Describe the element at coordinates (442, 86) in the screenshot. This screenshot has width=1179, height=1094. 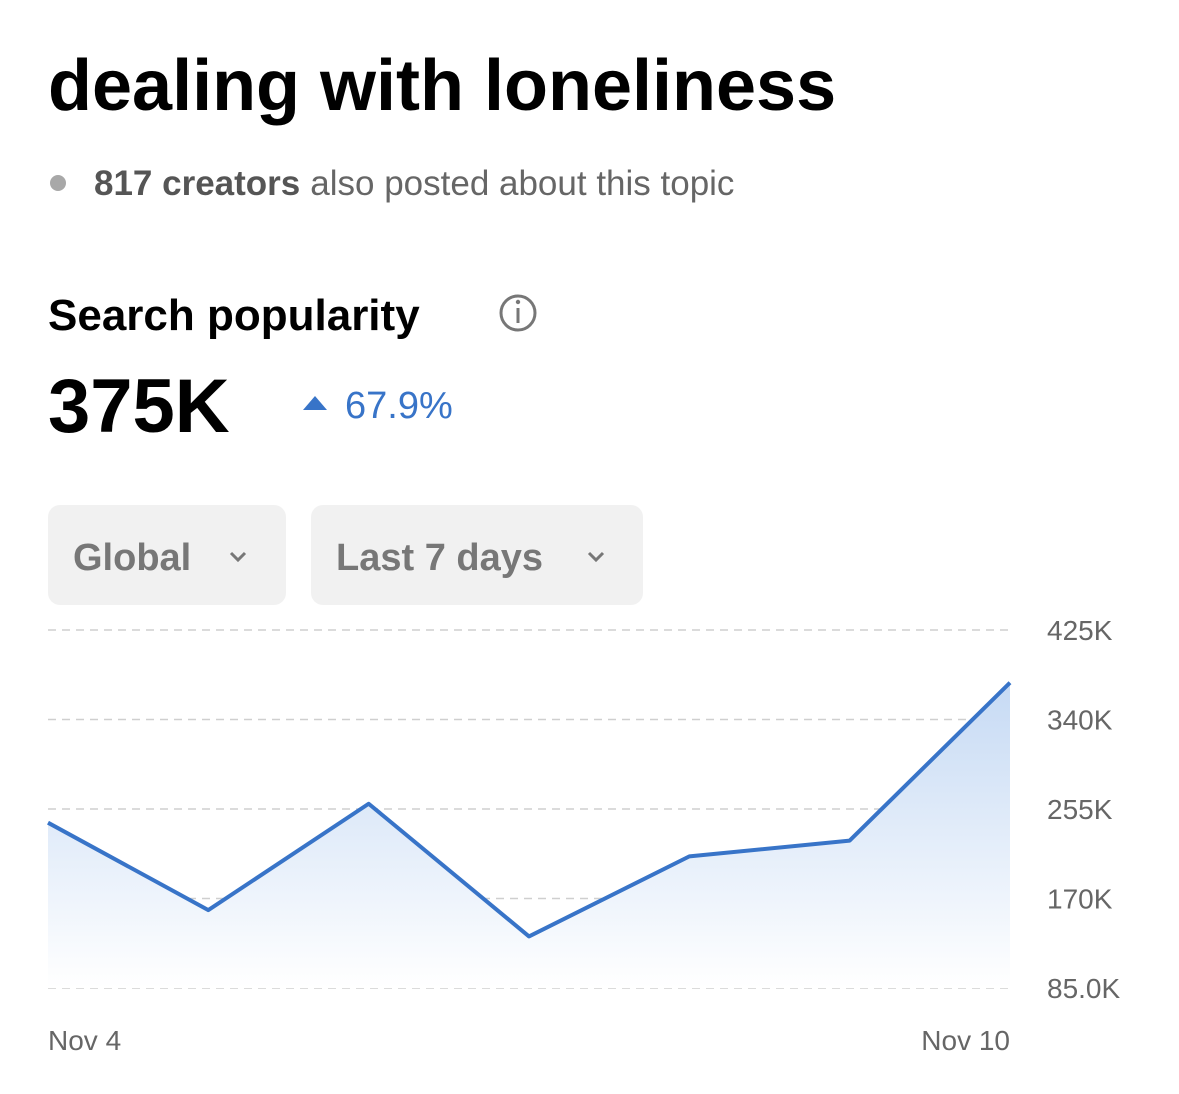
I see `topic-title: dealing with loneliness` at that location.